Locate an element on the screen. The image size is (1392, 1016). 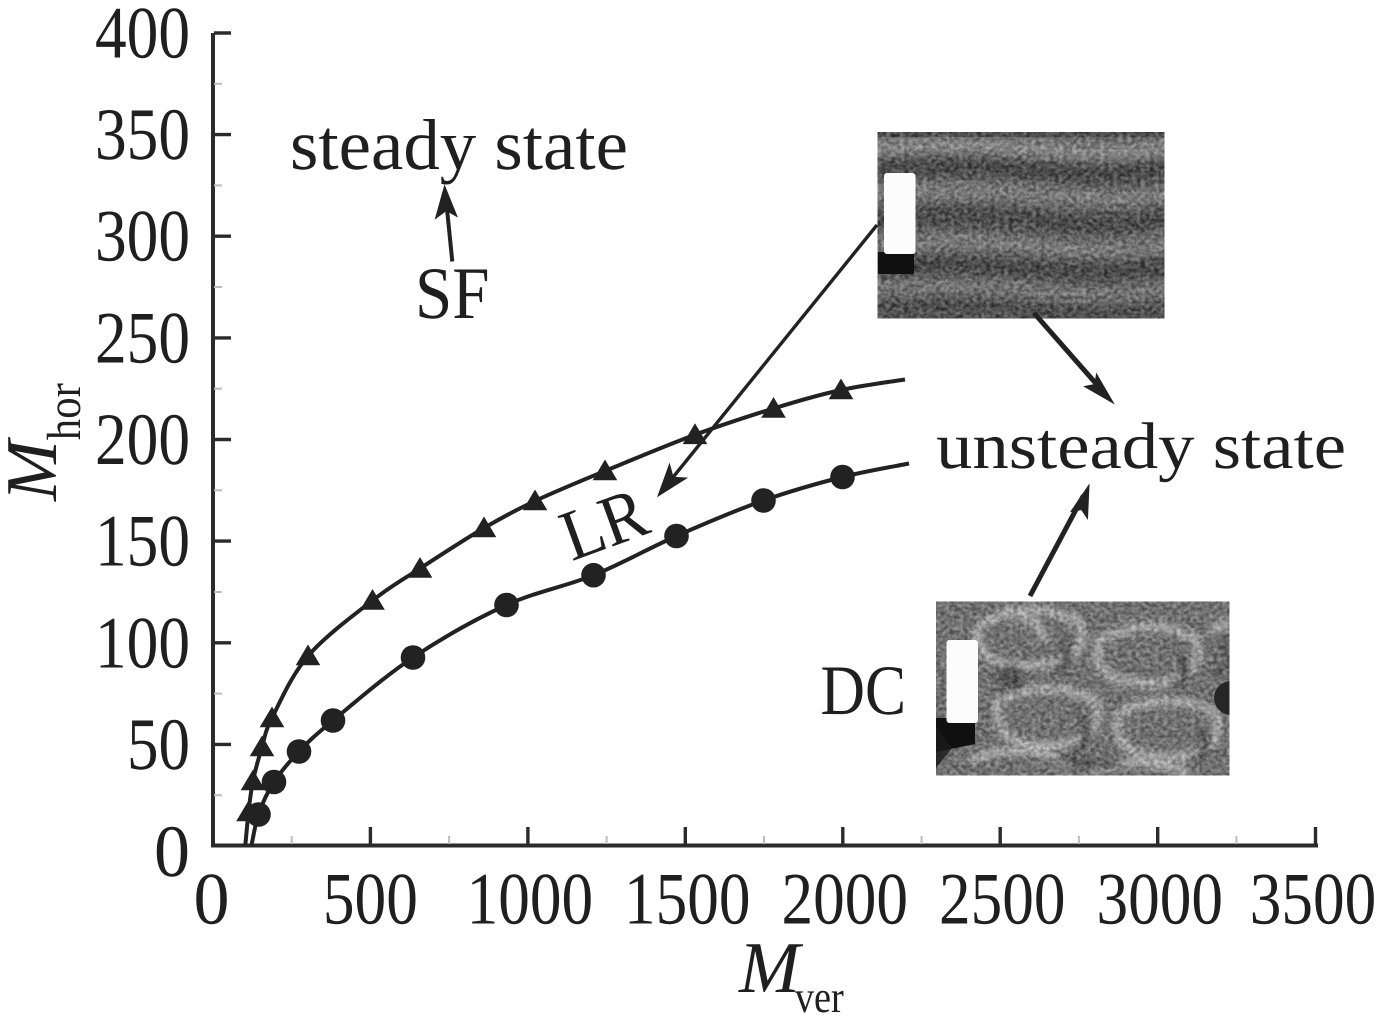
svg-text: 2500 is located at coordinates (1002, 899).